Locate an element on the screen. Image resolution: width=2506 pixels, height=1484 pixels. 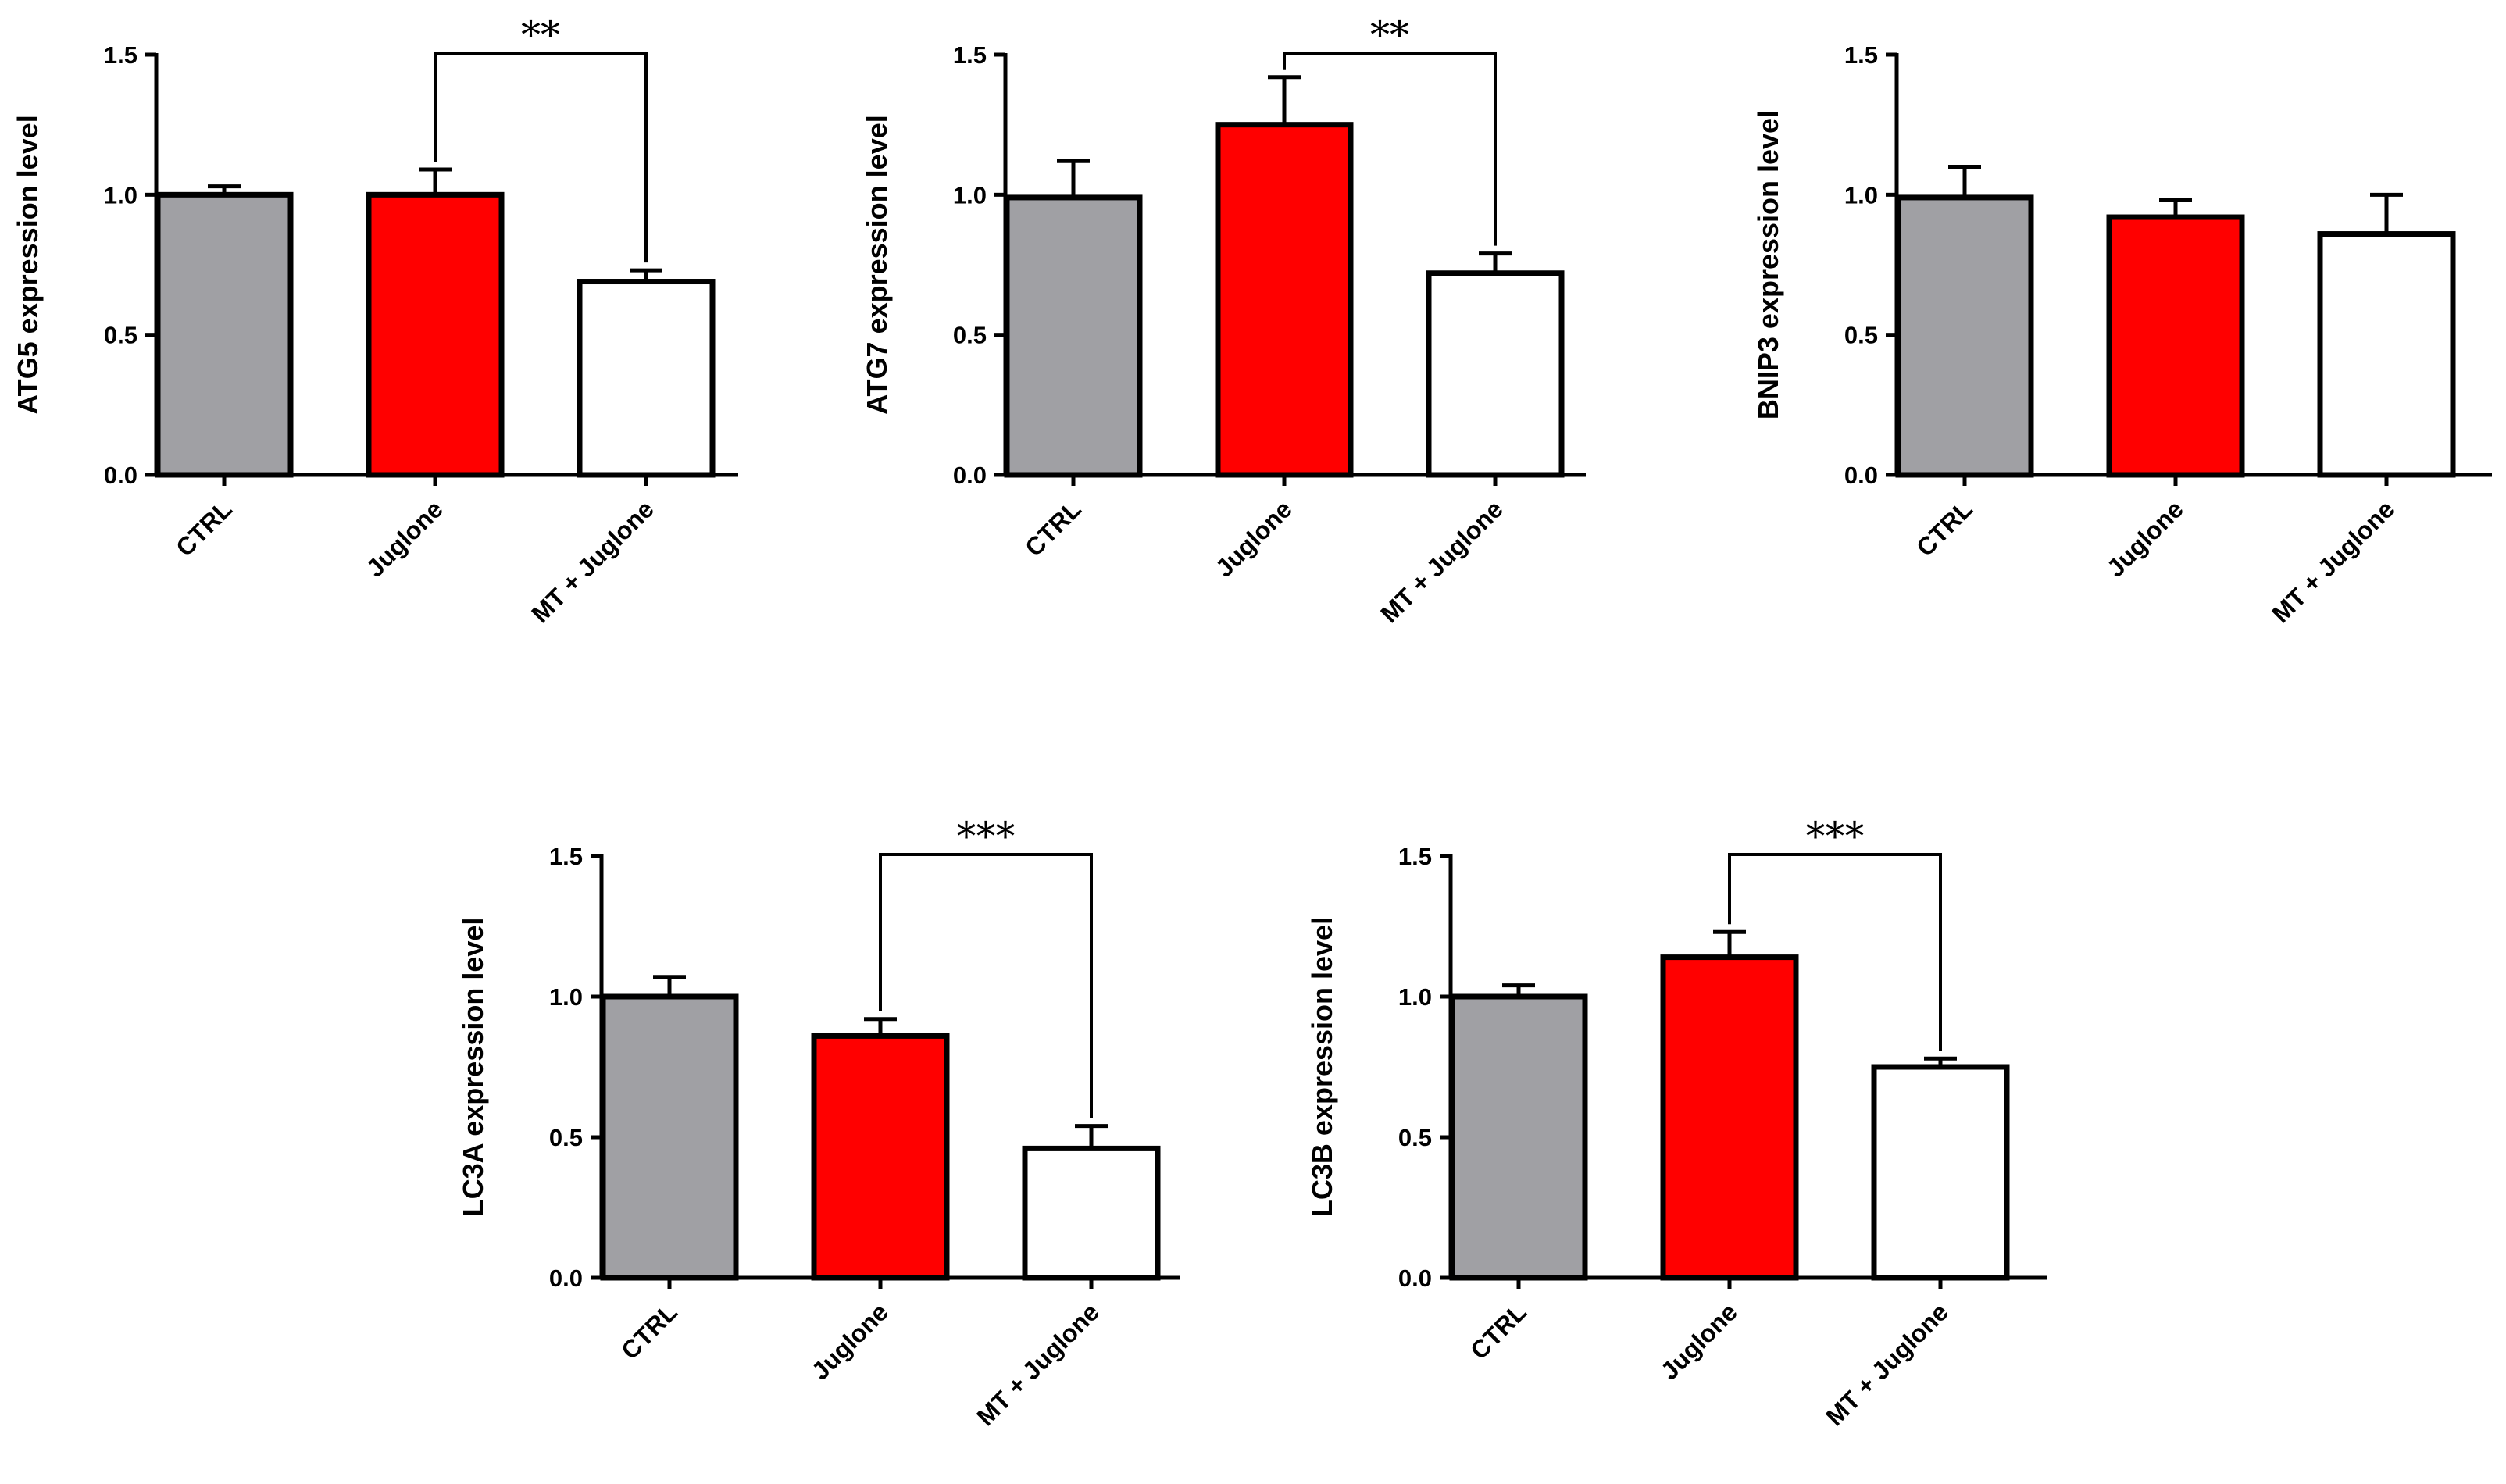
y-axis-title: ATG5 expression level is located at coordinates (28, 265).